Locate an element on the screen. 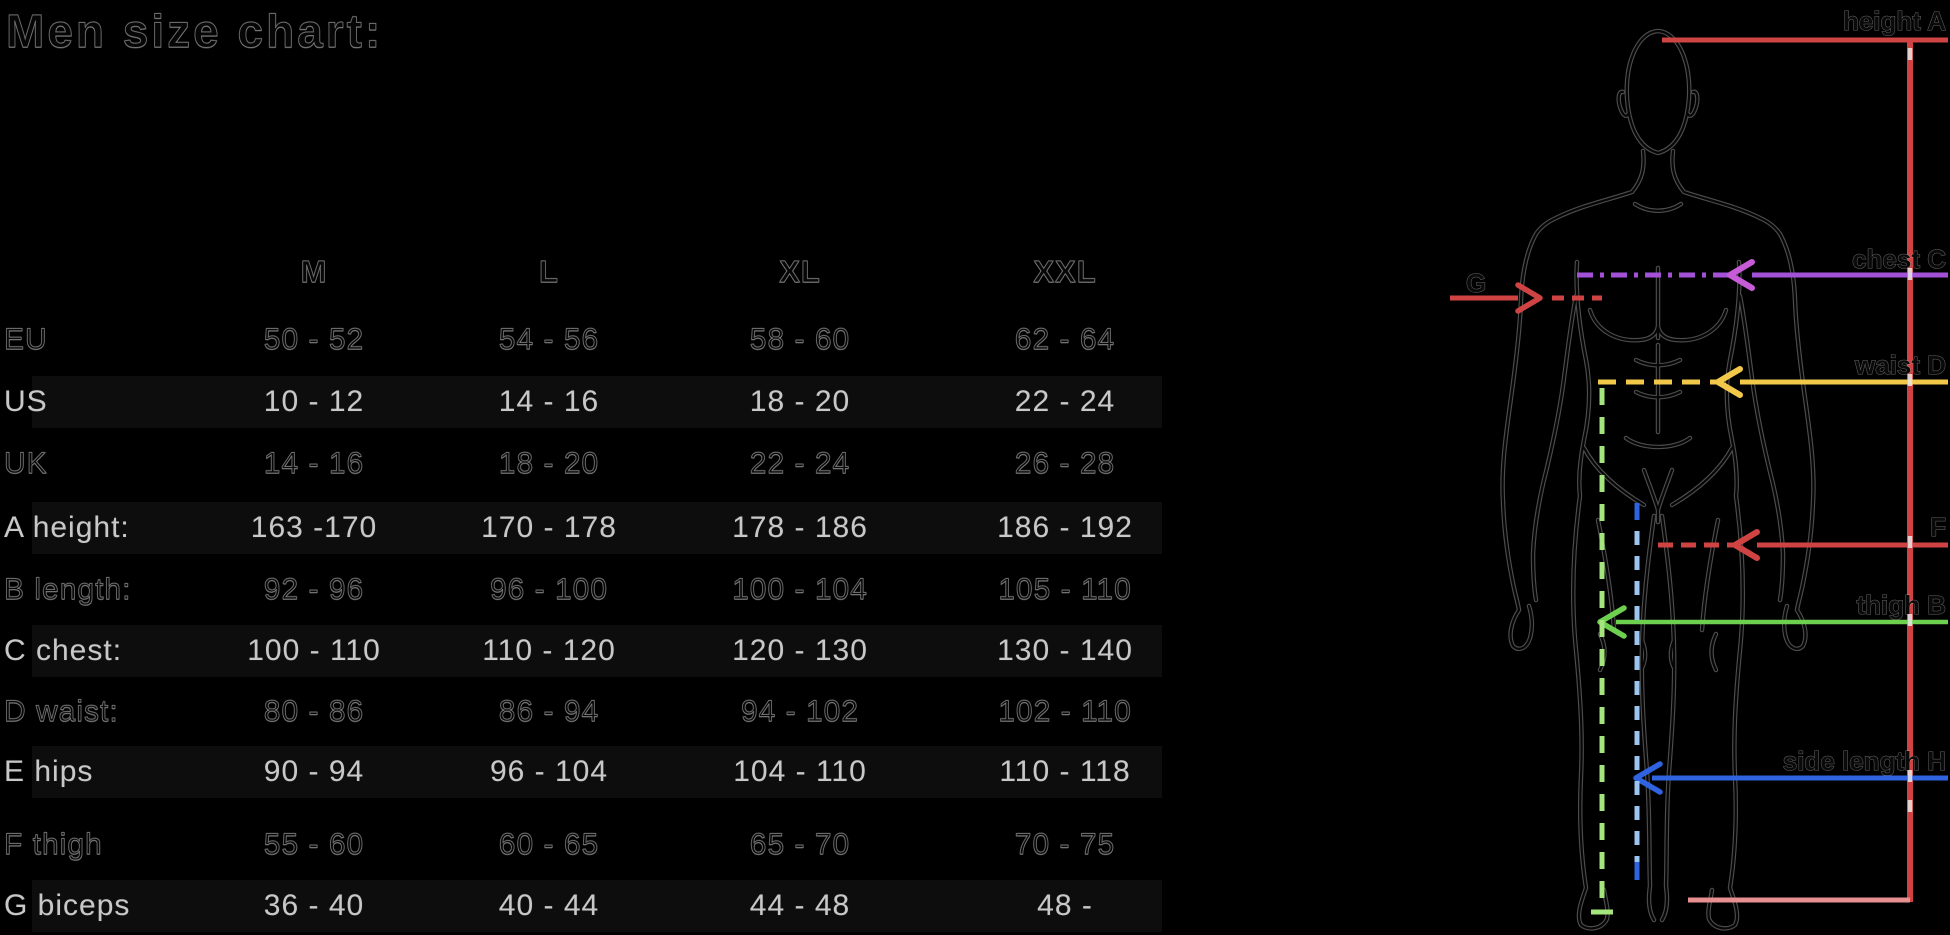 The width and height of the screenshot is (1950, 935). size-cell: 44 - 48 is located at coordinates (800, 905).